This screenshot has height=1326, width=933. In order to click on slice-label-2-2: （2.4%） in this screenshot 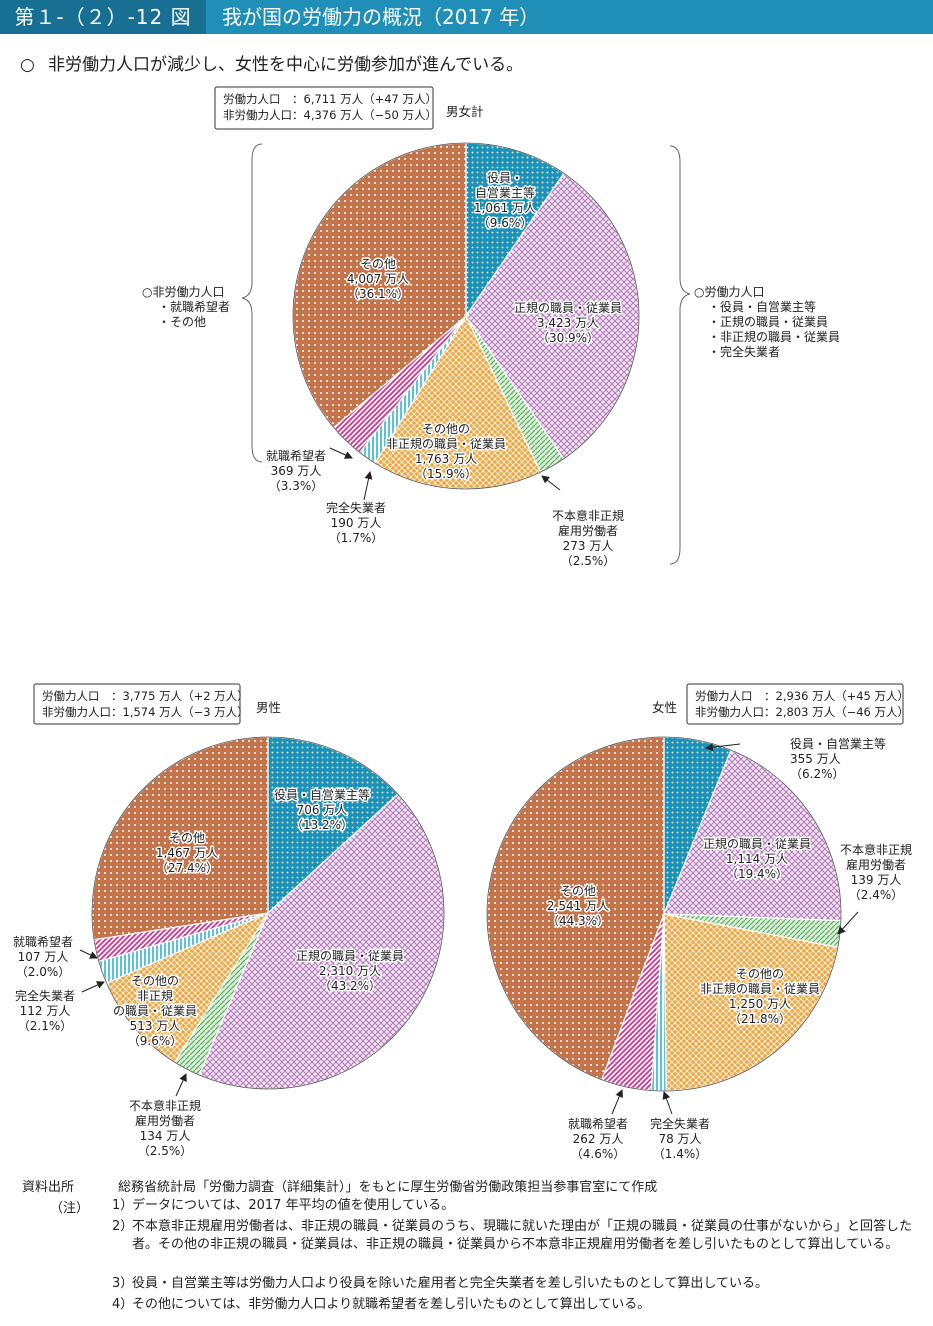, I will do `click(876, 895)`.